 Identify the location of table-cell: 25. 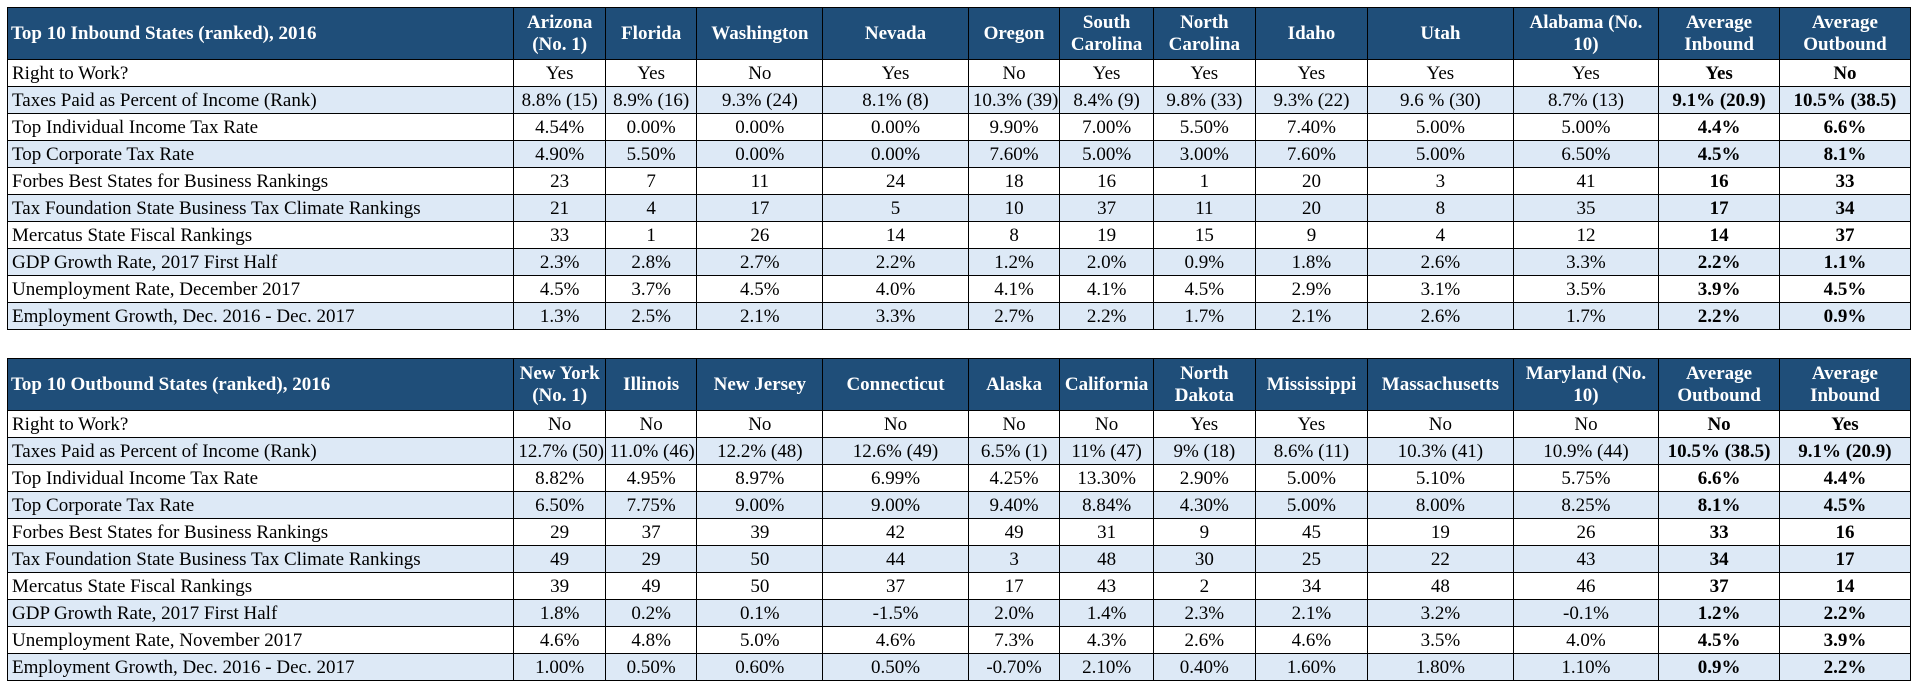
(1311, 559).